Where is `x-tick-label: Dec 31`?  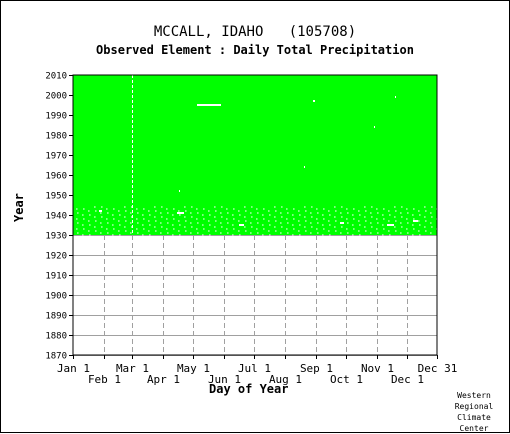 x-tick-label: Dec 31 is located at coordinates (438, 368).